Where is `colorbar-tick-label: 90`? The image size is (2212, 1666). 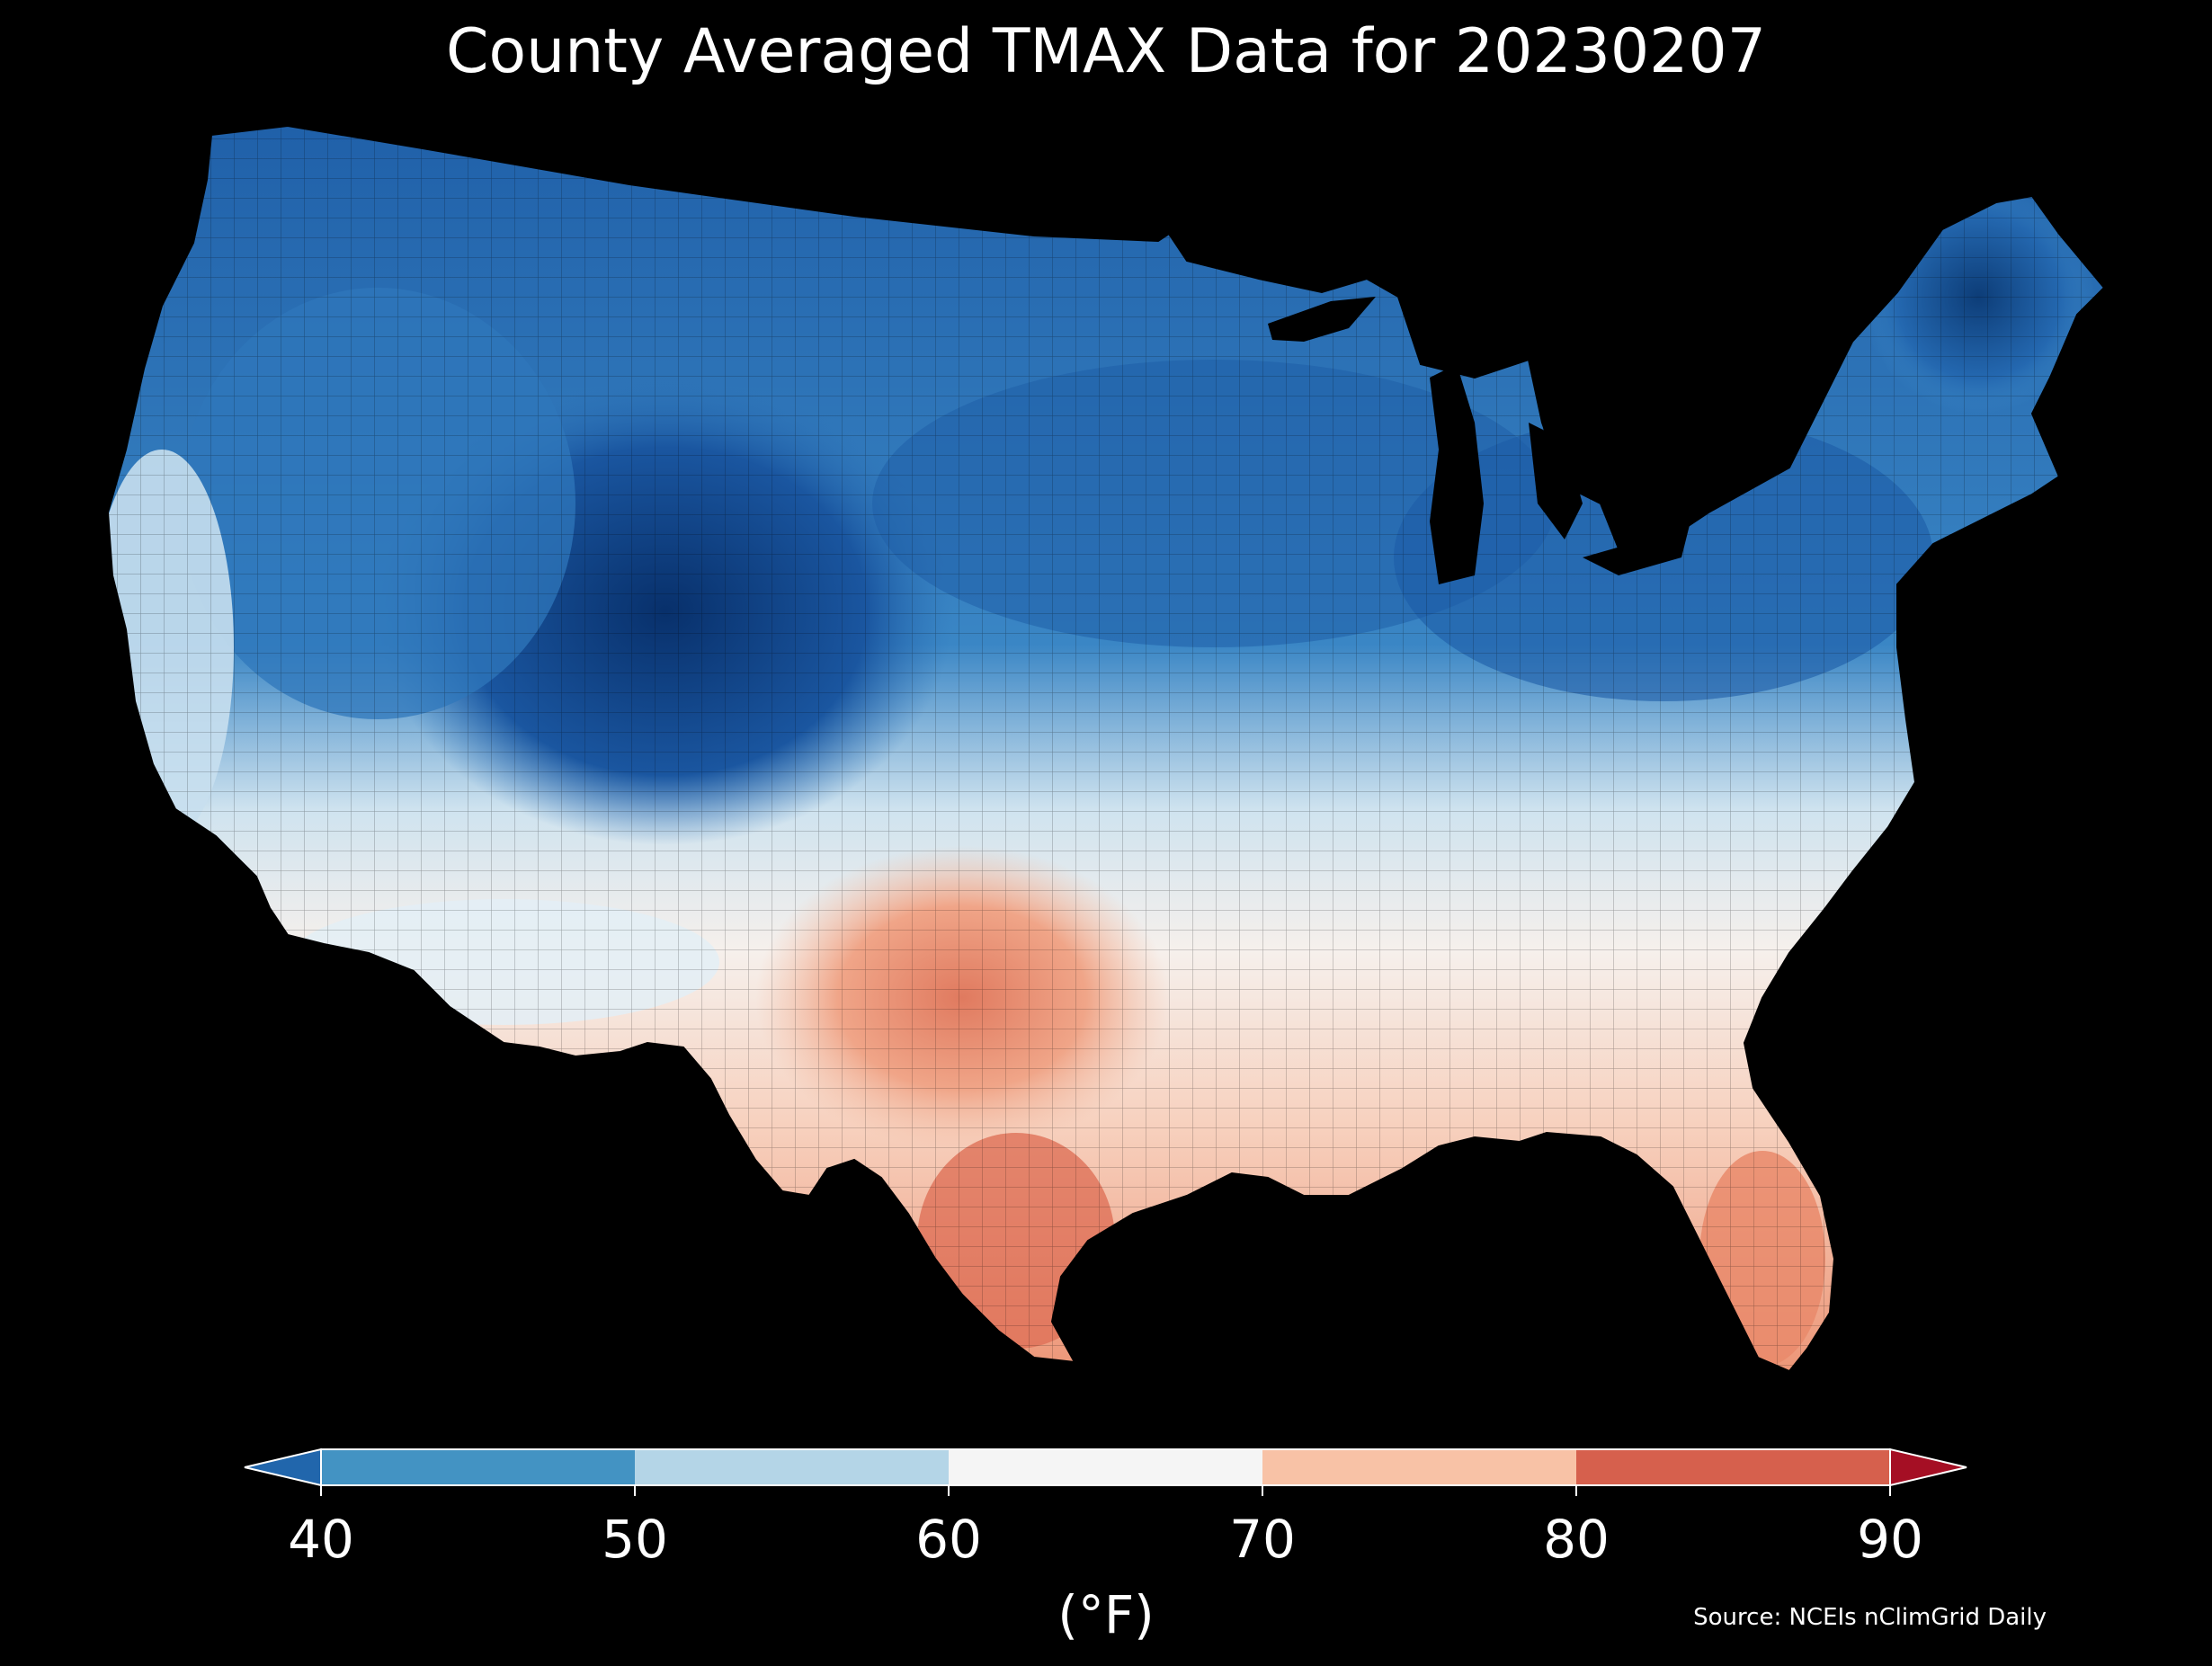
colorbar-tick-label: 90 is located at coordinates (1890, 1540).